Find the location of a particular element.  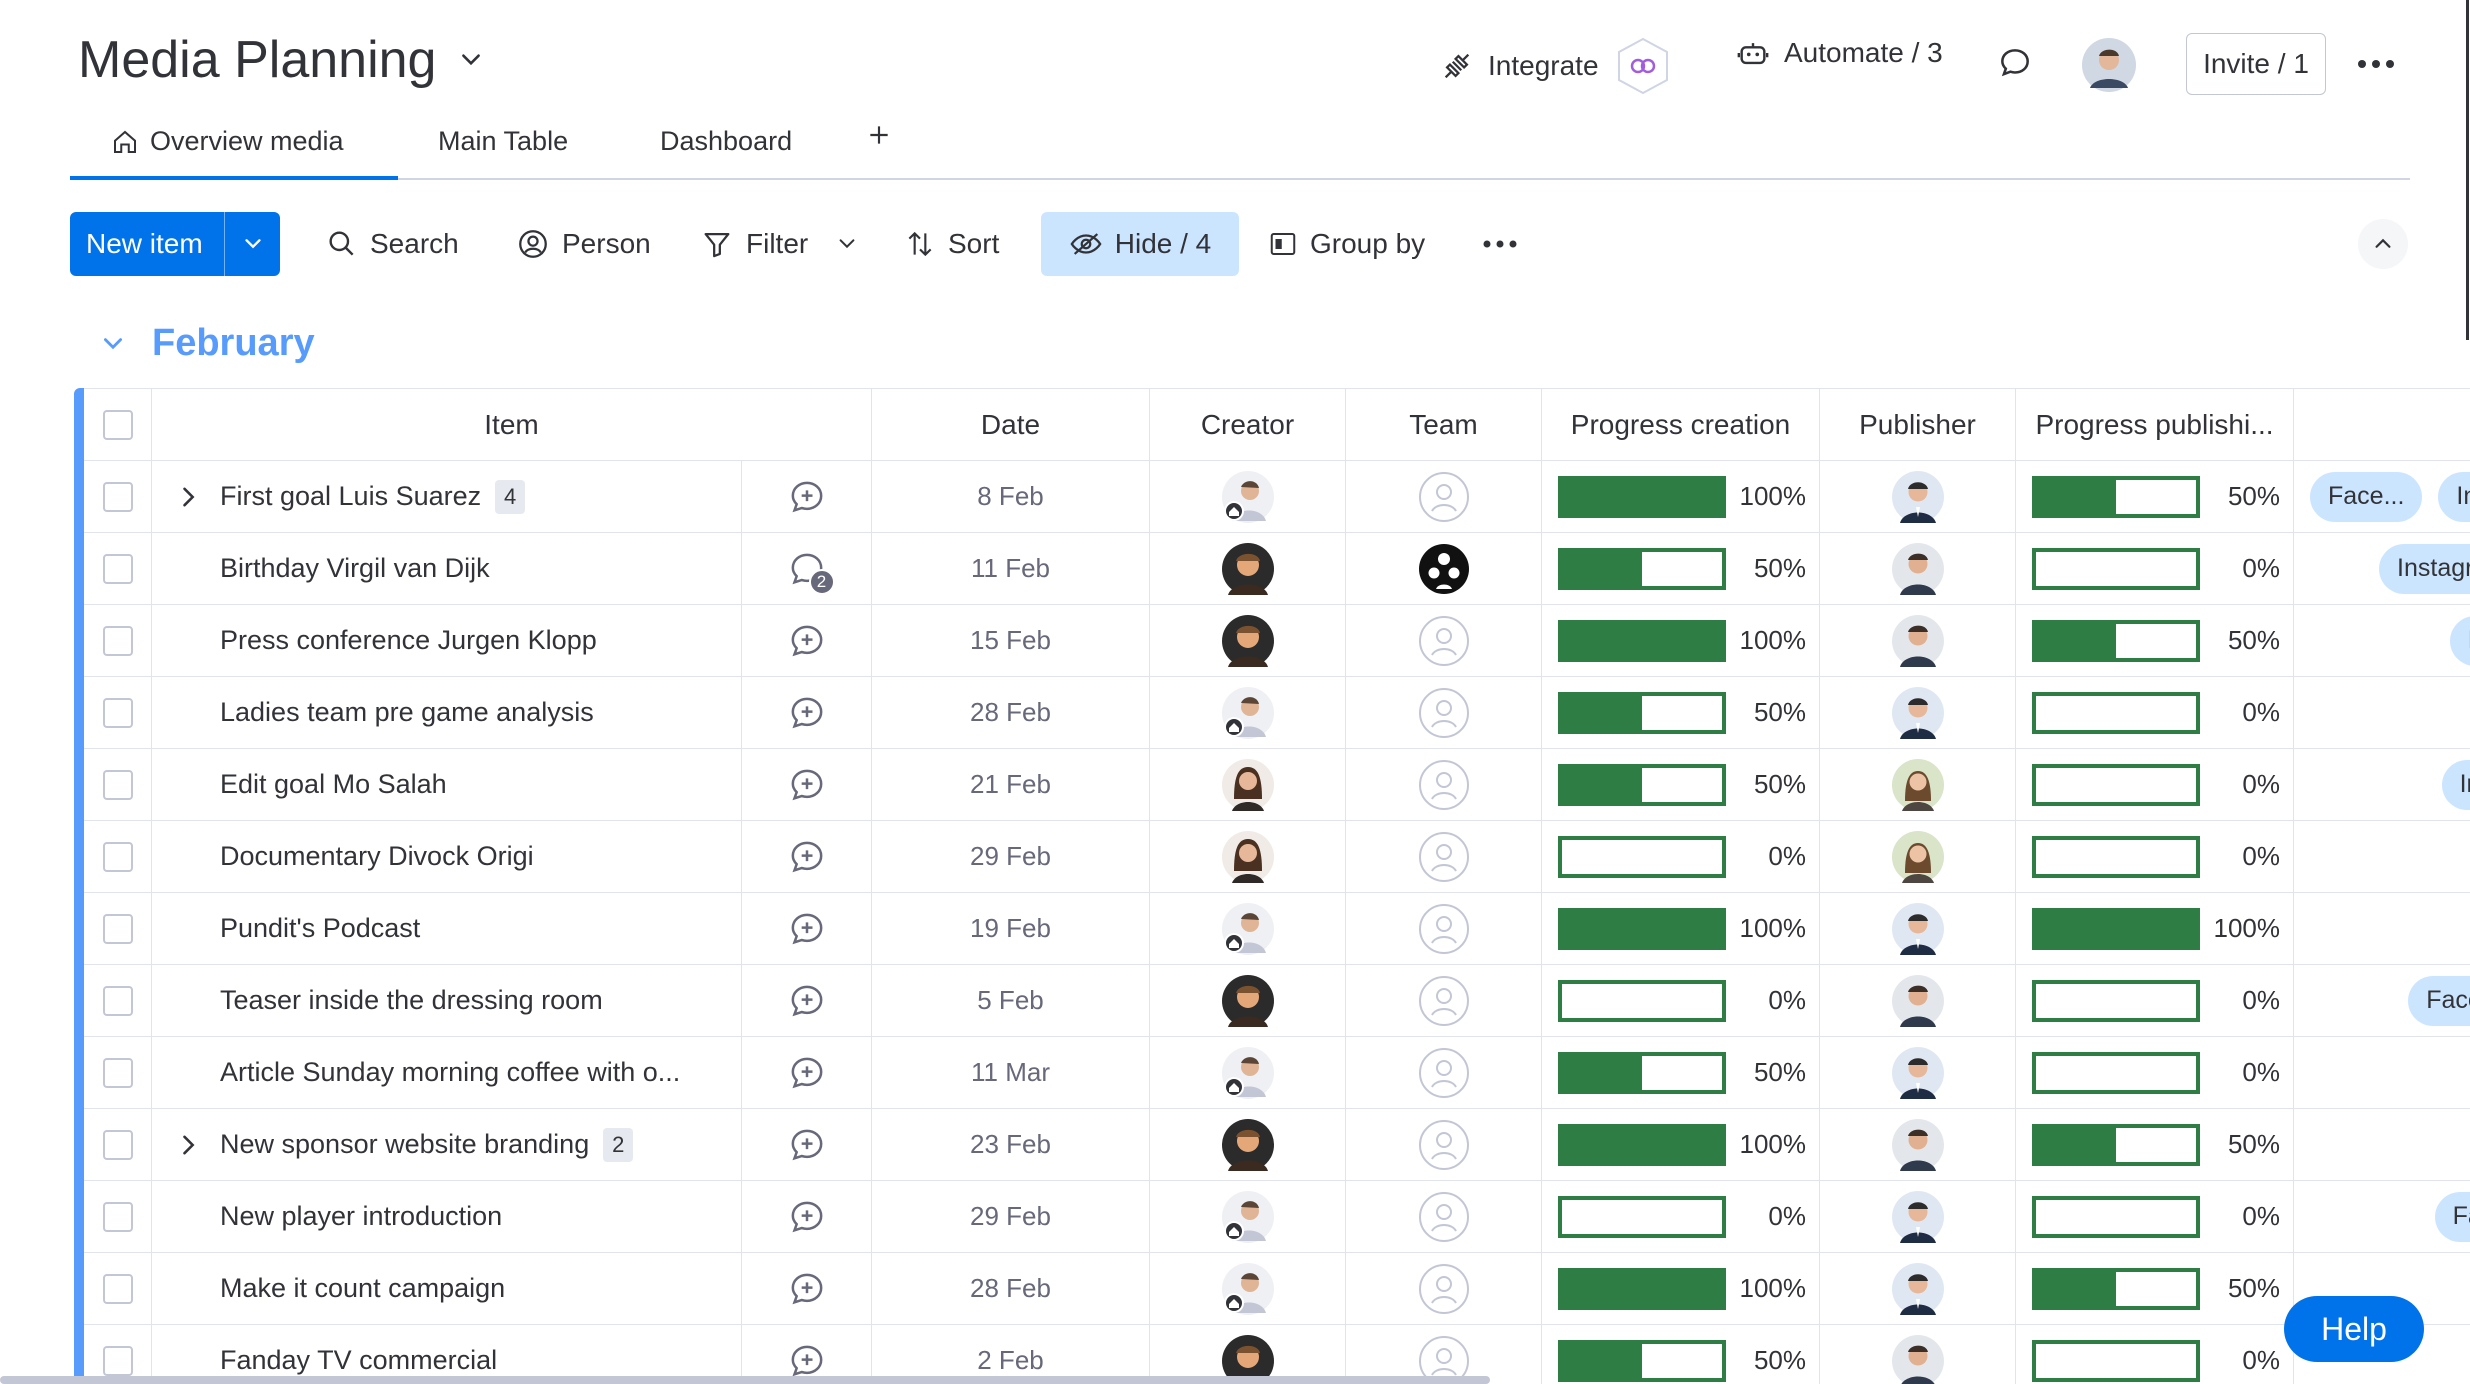

item-cell: New player introduction is located at coordinates (447, 1216).